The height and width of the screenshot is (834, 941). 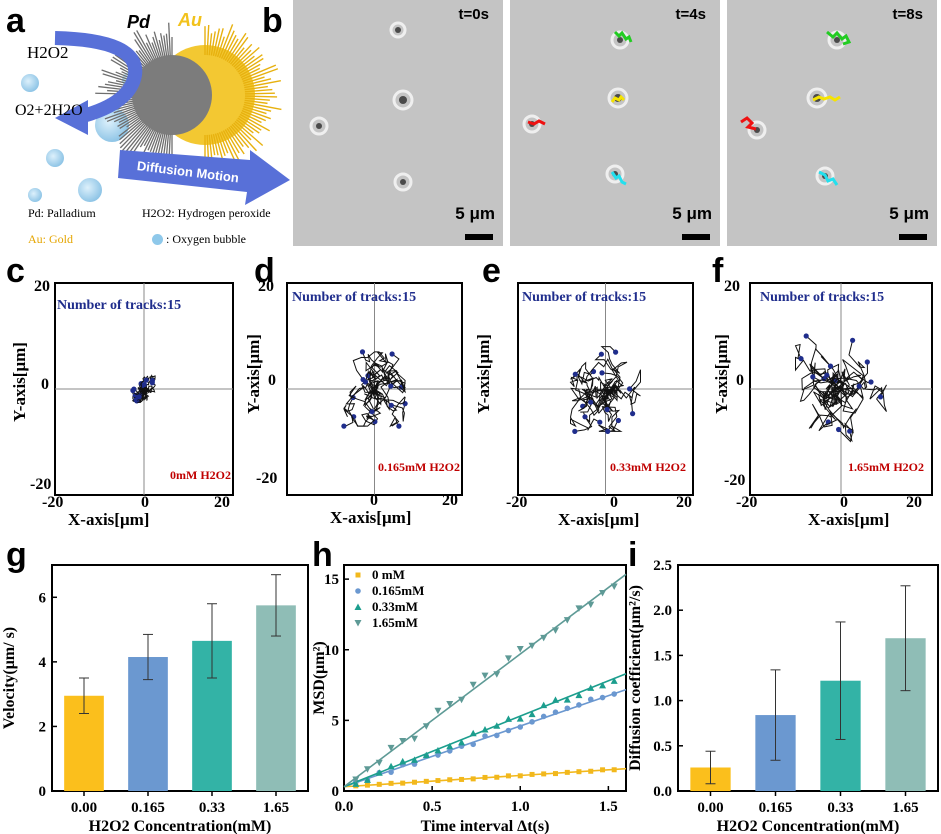 I want to click on y-tick-label: 1.0, so click(x=662, y=702).